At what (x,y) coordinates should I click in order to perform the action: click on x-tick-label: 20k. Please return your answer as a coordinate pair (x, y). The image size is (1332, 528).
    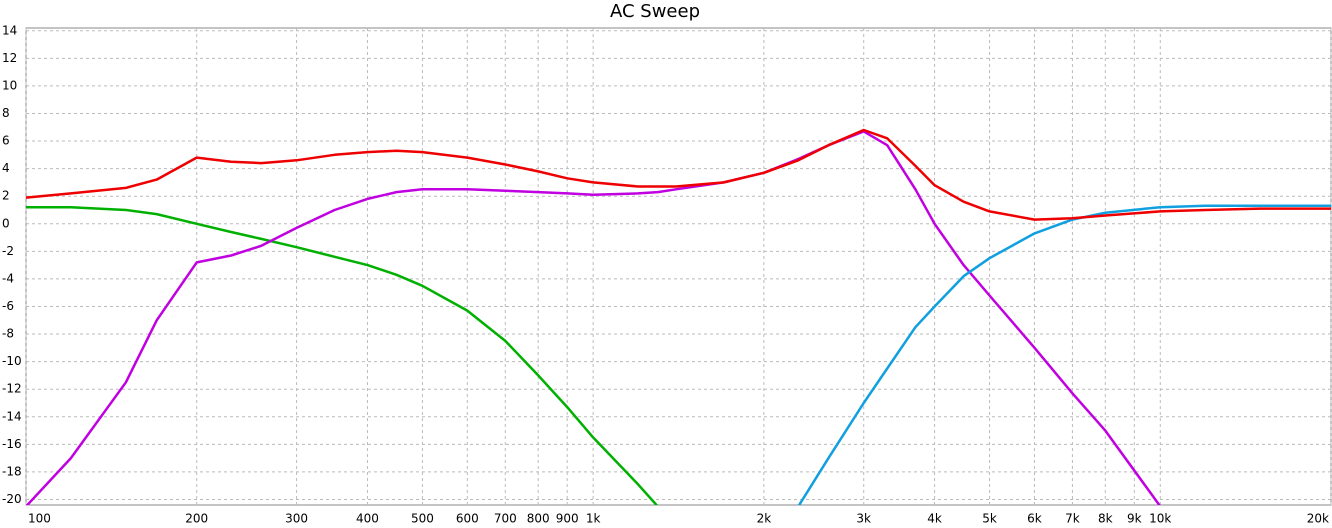
    Looking at the image, I should click on (1318, 519).